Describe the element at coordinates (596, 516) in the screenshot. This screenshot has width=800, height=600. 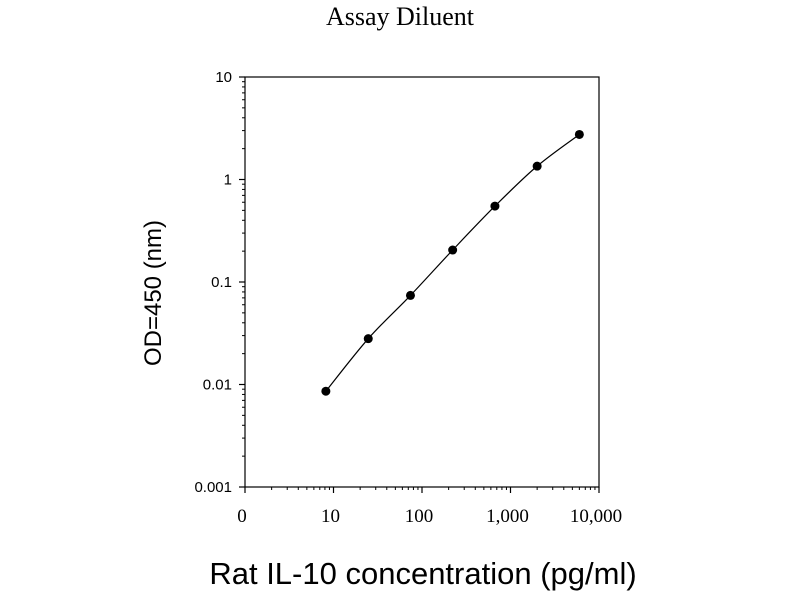
I see `x-tick-label: 10,000` at that location.